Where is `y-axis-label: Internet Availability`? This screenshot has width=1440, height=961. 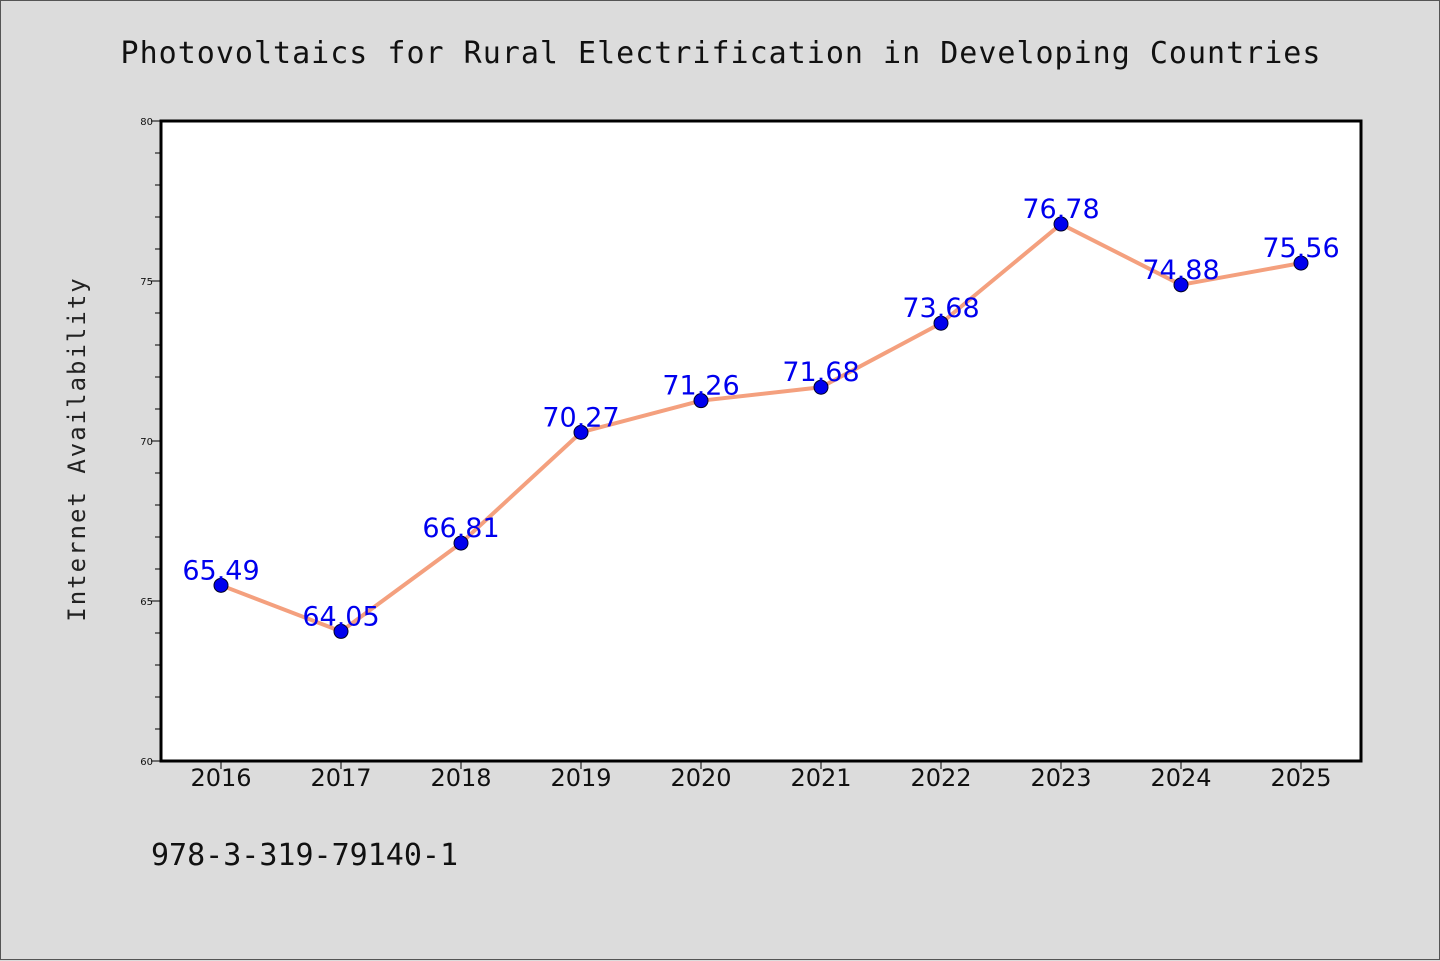
y-axis-label: Internet Availability is located at coordinates (77, 448).